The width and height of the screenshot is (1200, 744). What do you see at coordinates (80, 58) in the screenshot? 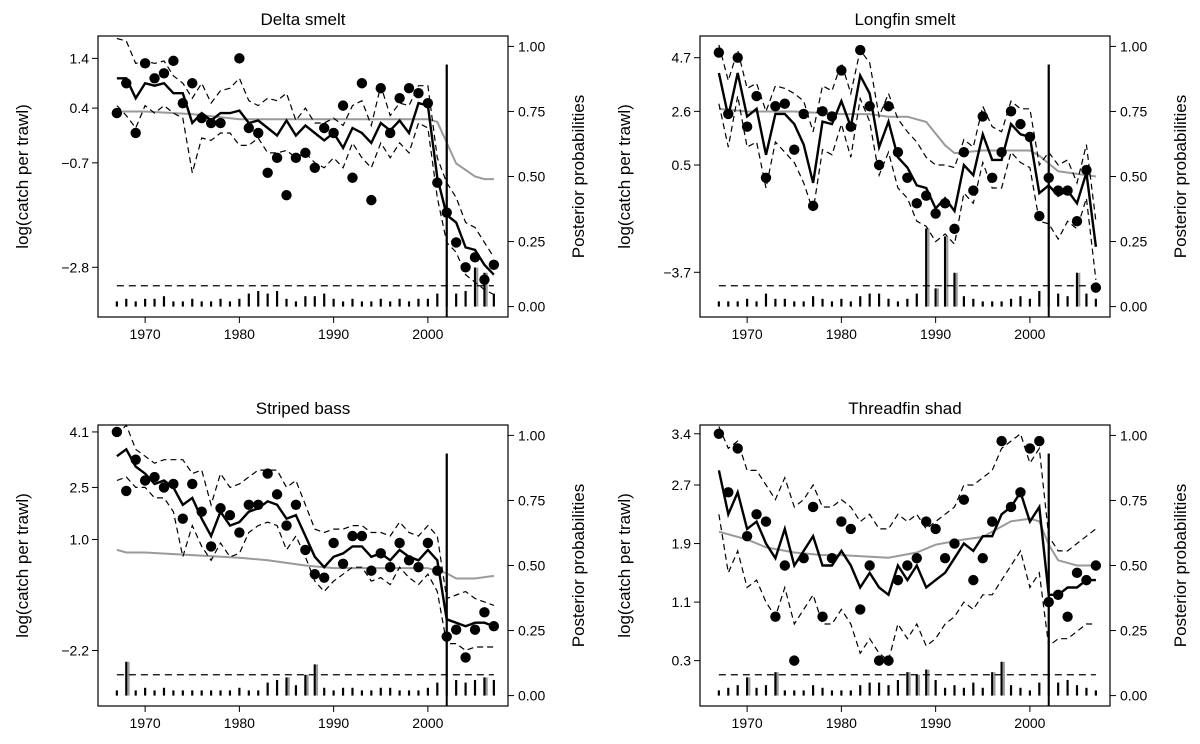
I see `y-tick-label: 1.4` at bounding box center [80, 58].